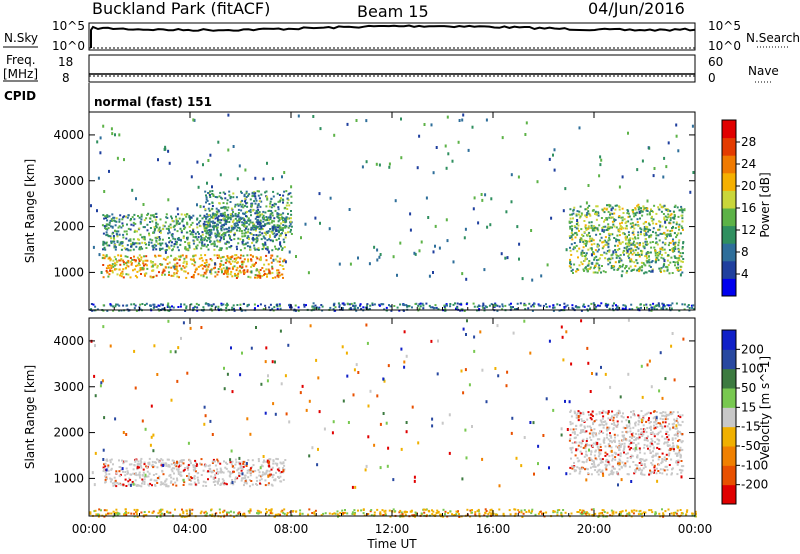 The image size is (800, 554). Describe the element at coordinates (748, 230) in the screenshot. I see `colorbar-tick-label: 12` at that location.